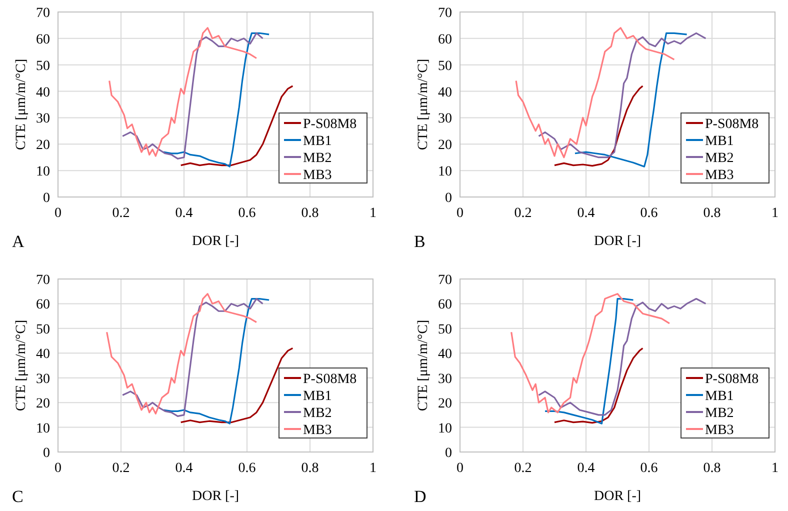 The height and width of the screenshot is (511, 788). What do you see at coordinates (420, 496) in the screenshot?
I see `text: D` at bounding box center [420, 496].